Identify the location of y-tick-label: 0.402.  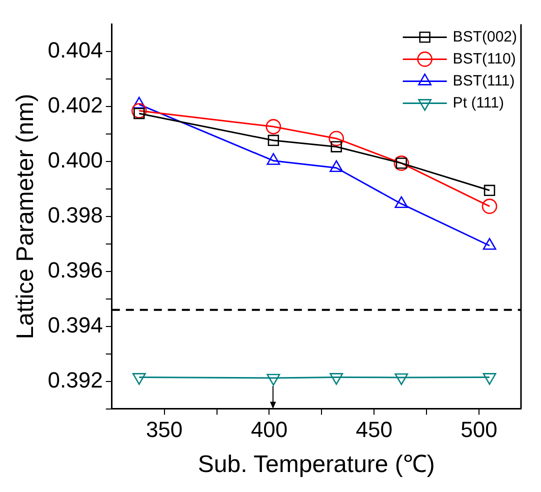
(75, 105).